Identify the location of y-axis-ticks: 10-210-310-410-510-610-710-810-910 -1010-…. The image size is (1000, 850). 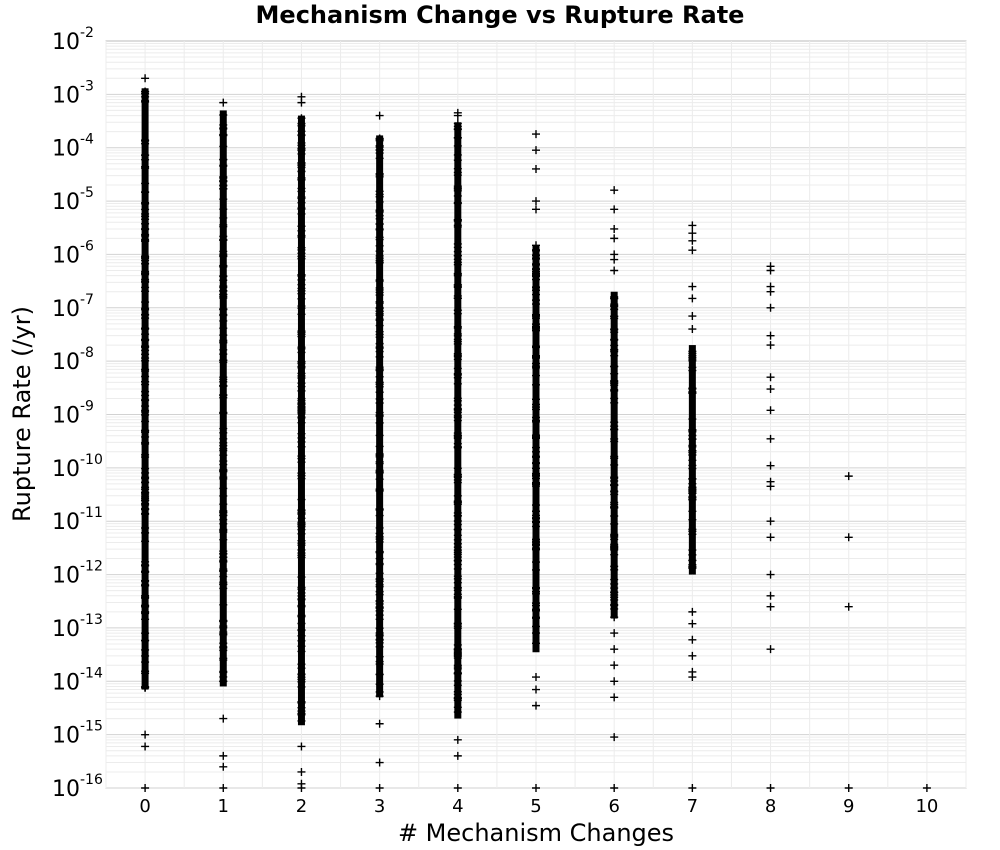
(77, 413).